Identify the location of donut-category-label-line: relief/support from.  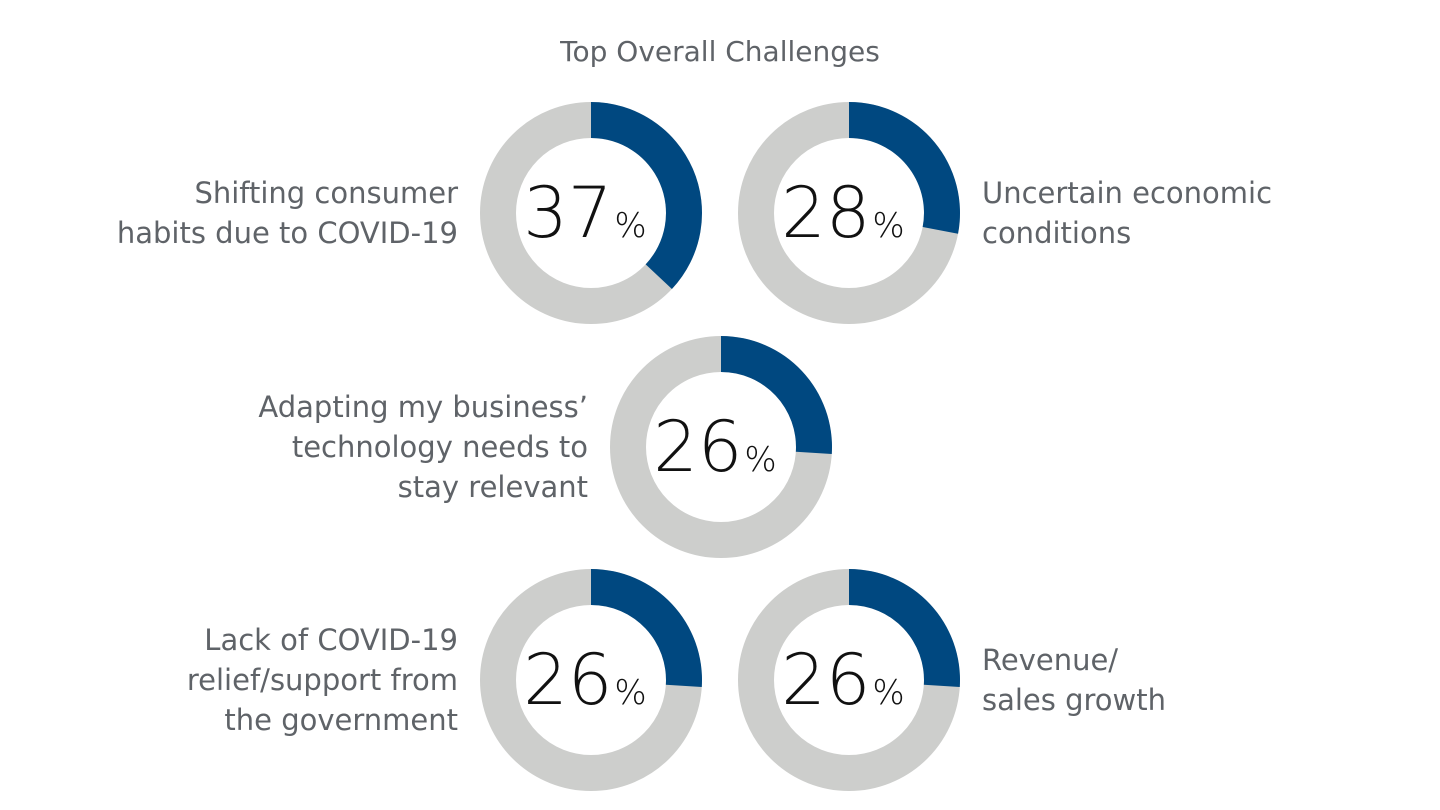
(322, 680).